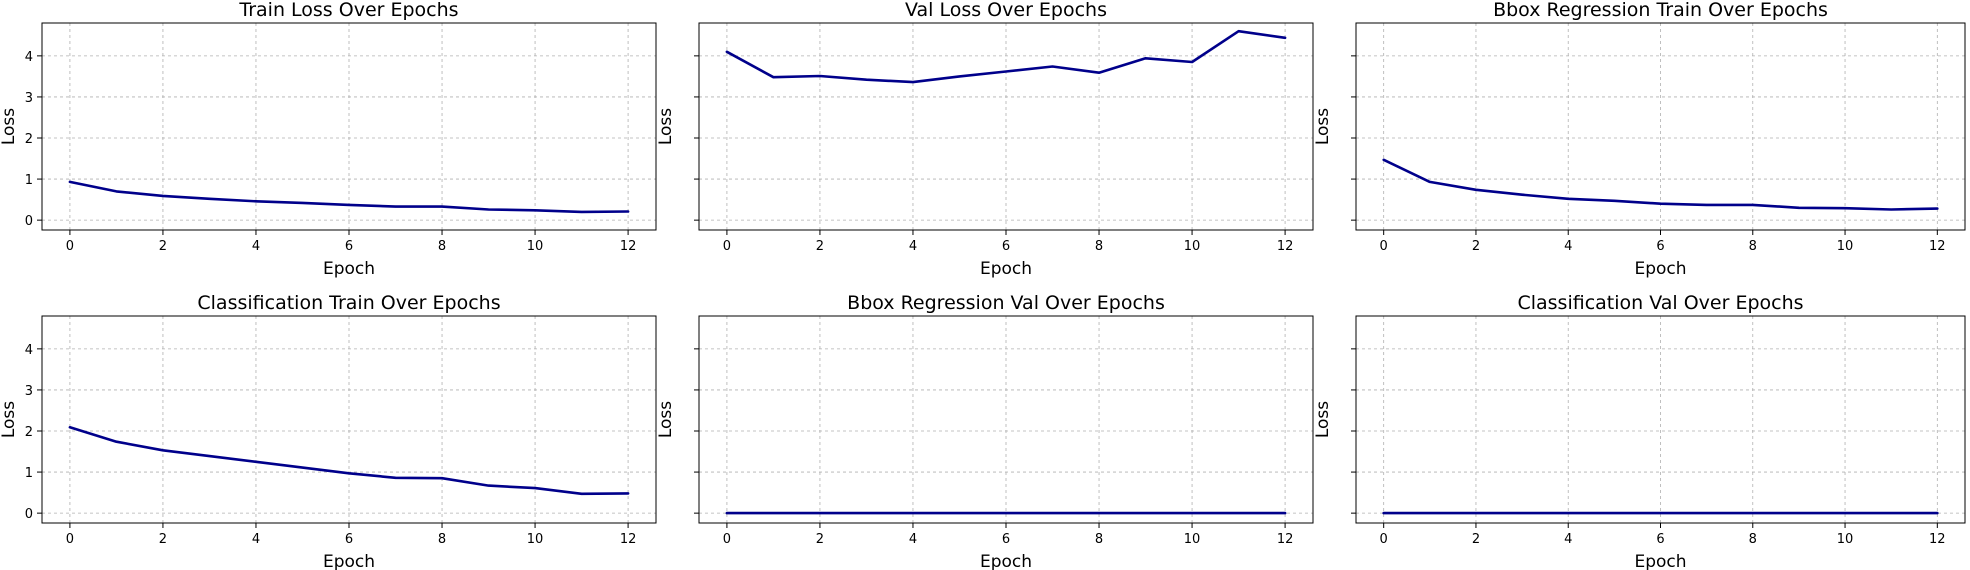  What do you see at coordinates (1660, 10) in the screenshot?
I see `subplot-title: Bbox Regression Train Over Epochs` at bounding box center [1660, 10].